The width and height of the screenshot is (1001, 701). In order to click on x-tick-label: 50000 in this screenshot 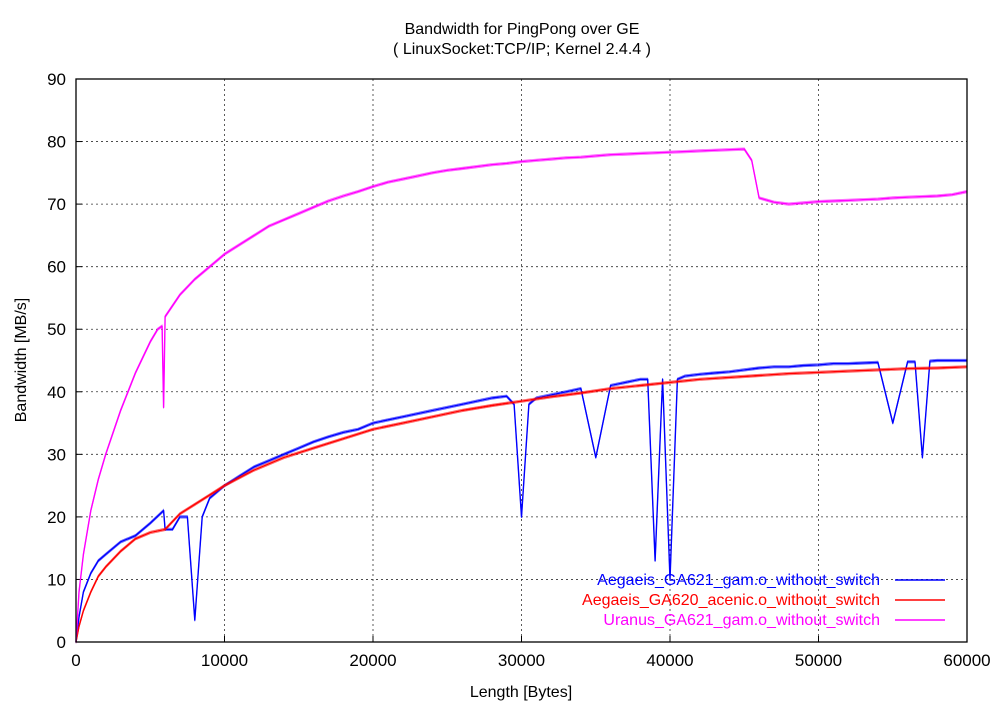, I will do `click(818, 660)`.